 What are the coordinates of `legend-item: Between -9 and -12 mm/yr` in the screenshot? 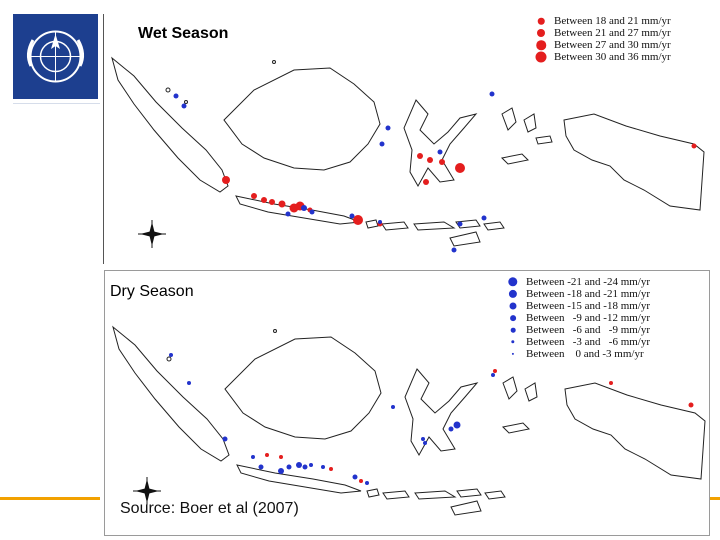 It's located at (580, 318).